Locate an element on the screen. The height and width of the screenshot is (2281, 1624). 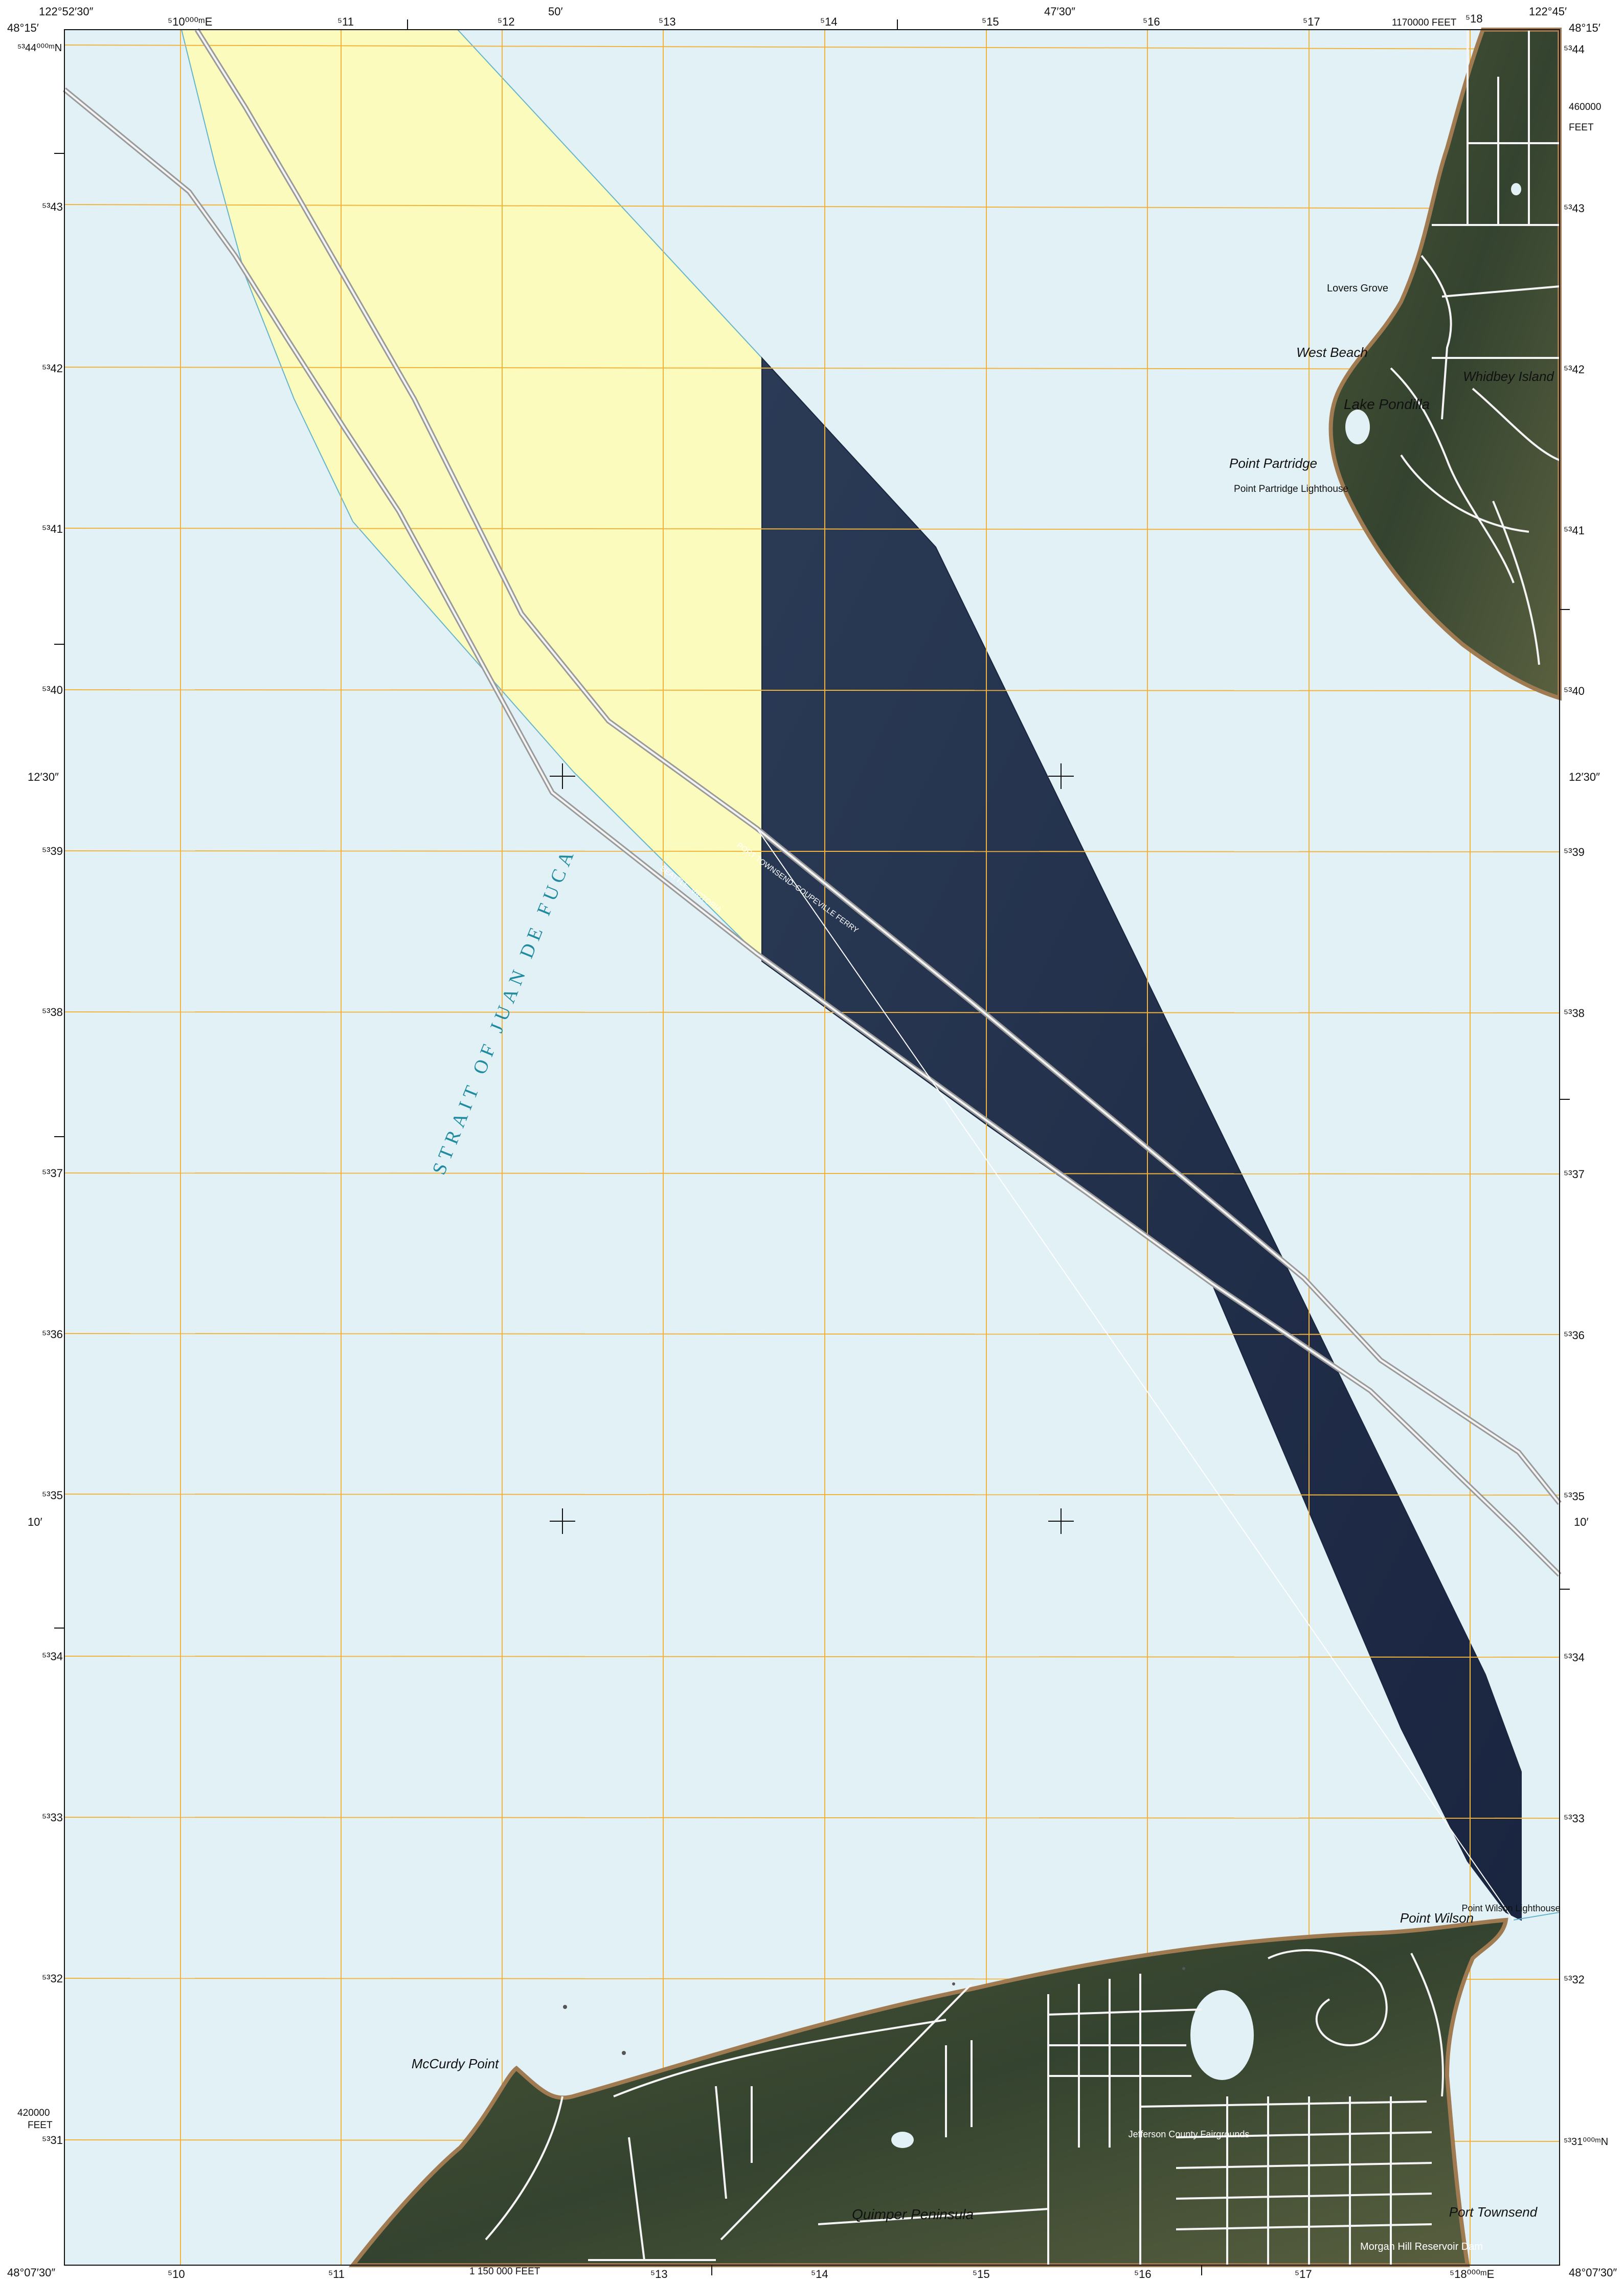
place-point-partridge: Point Partridge is located at coordinates (1273, 463).